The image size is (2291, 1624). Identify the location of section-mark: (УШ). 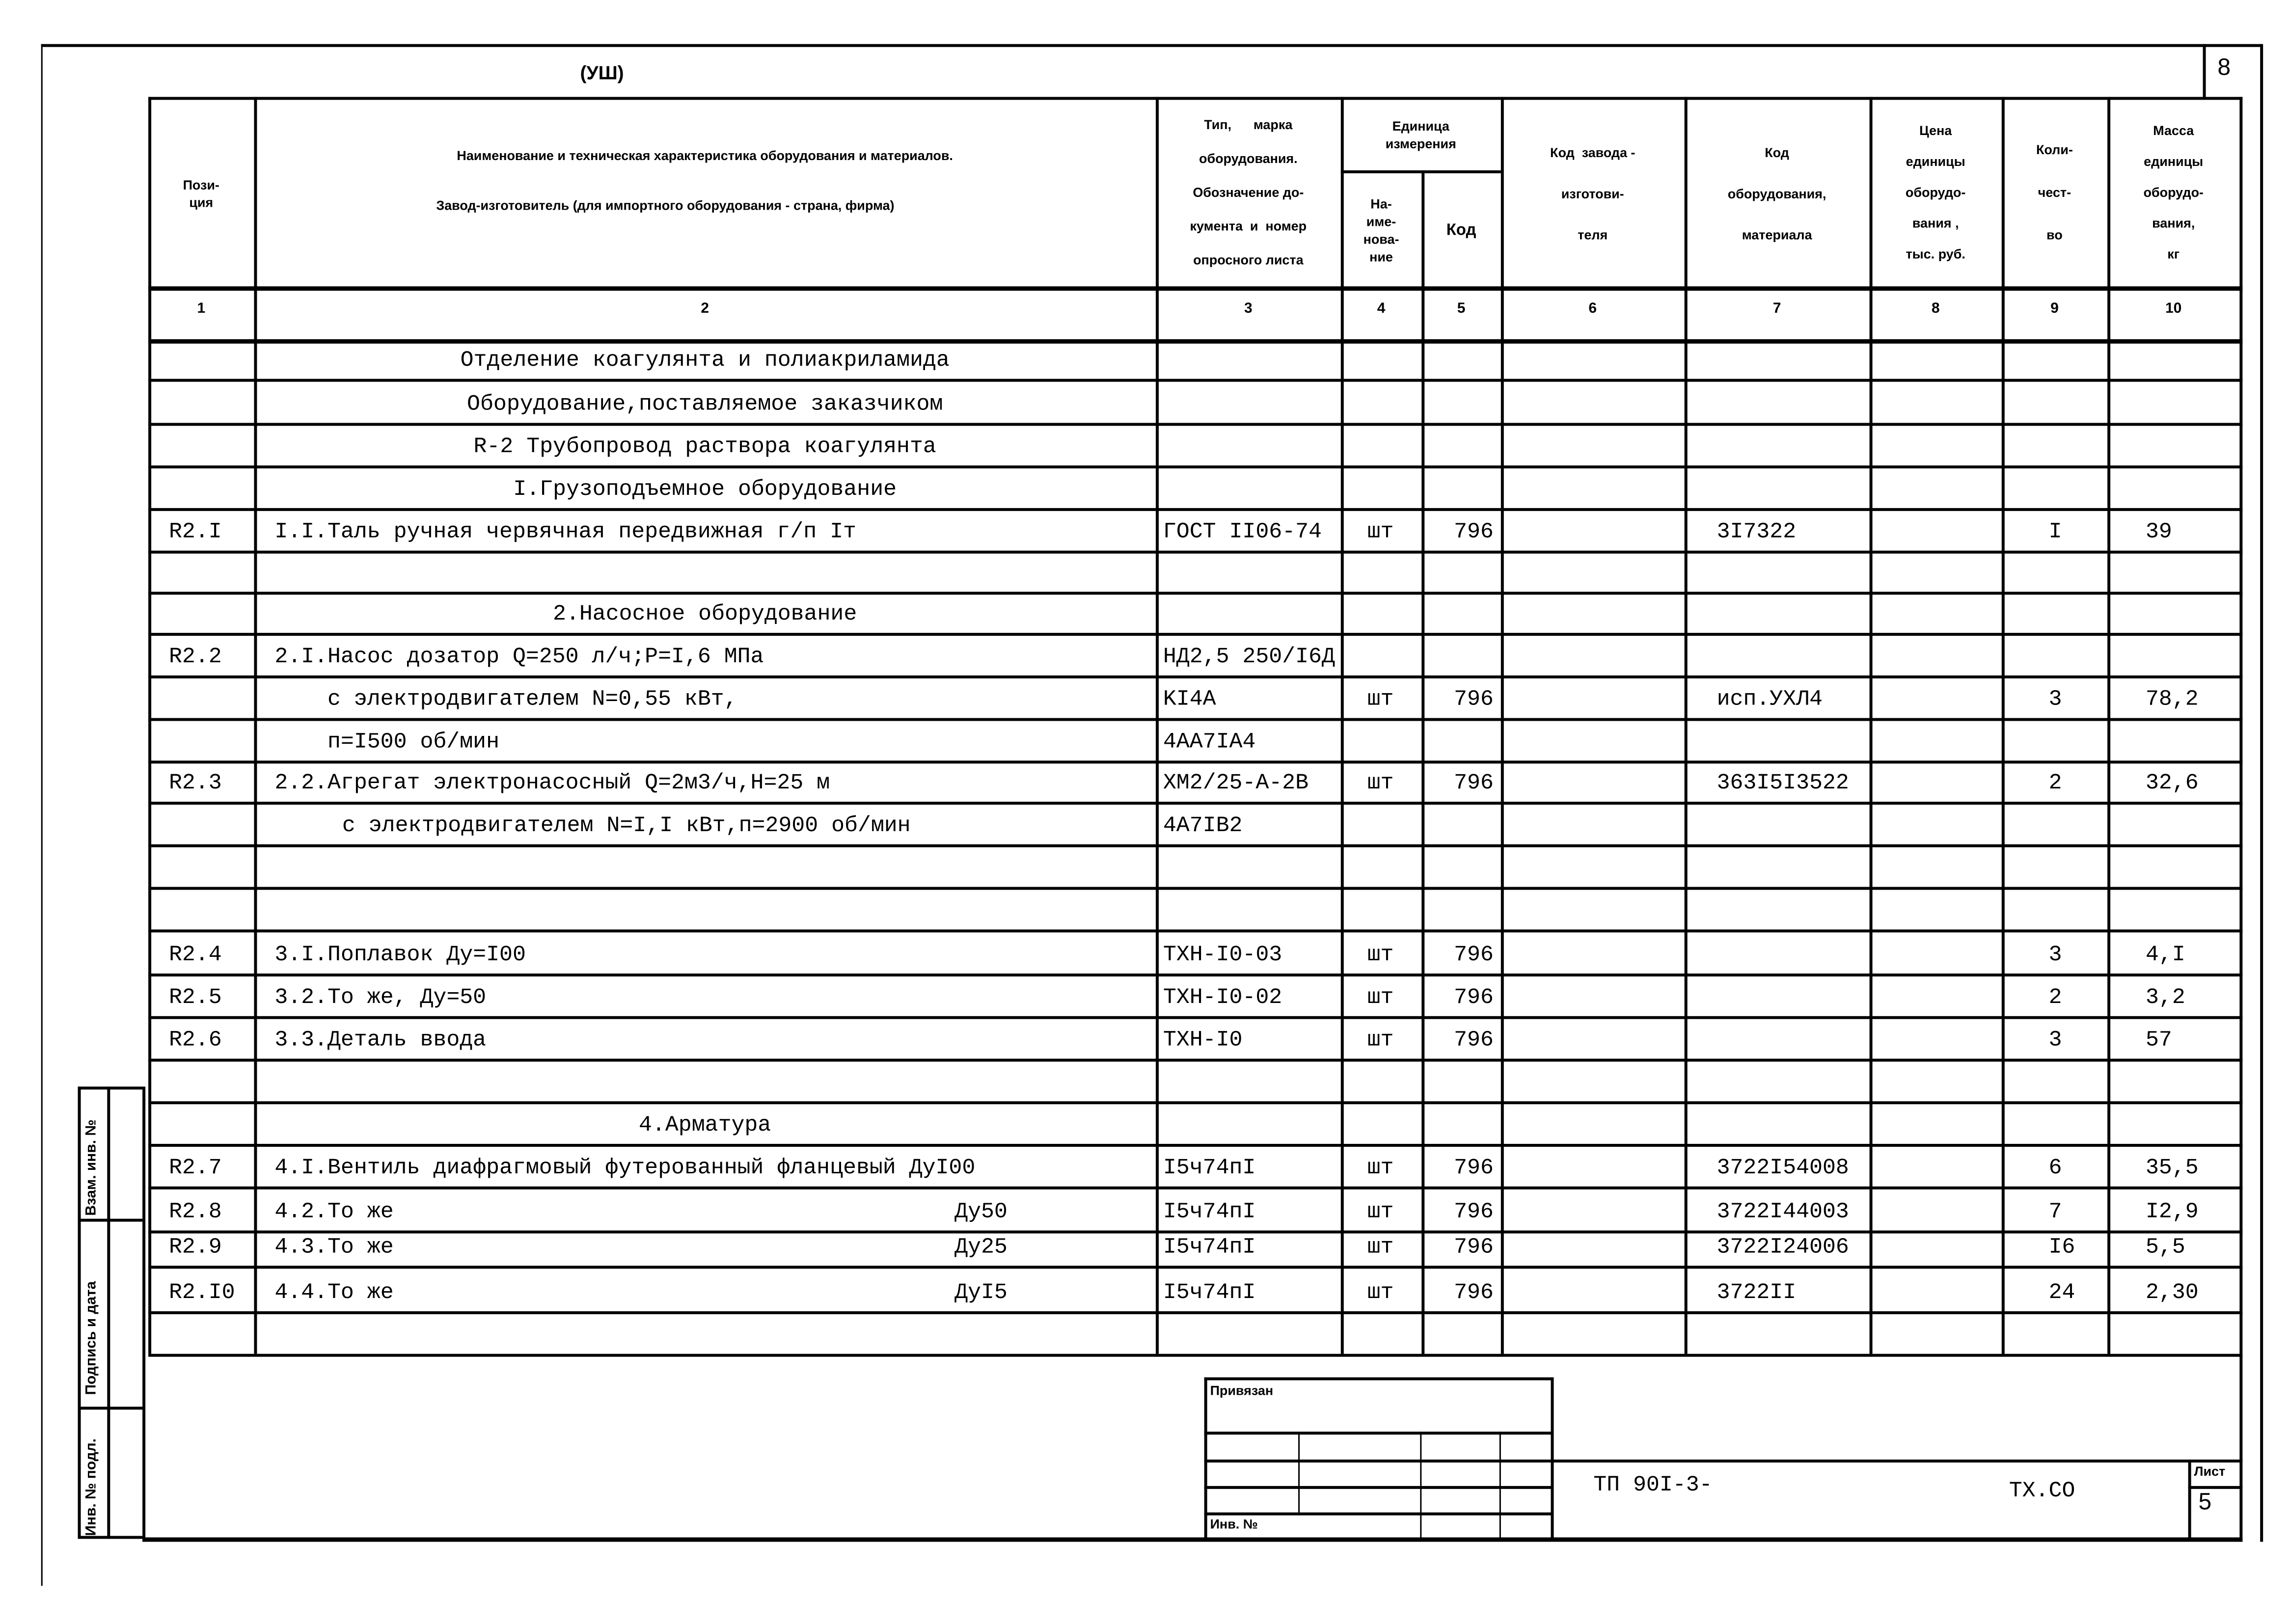
(602, 72).